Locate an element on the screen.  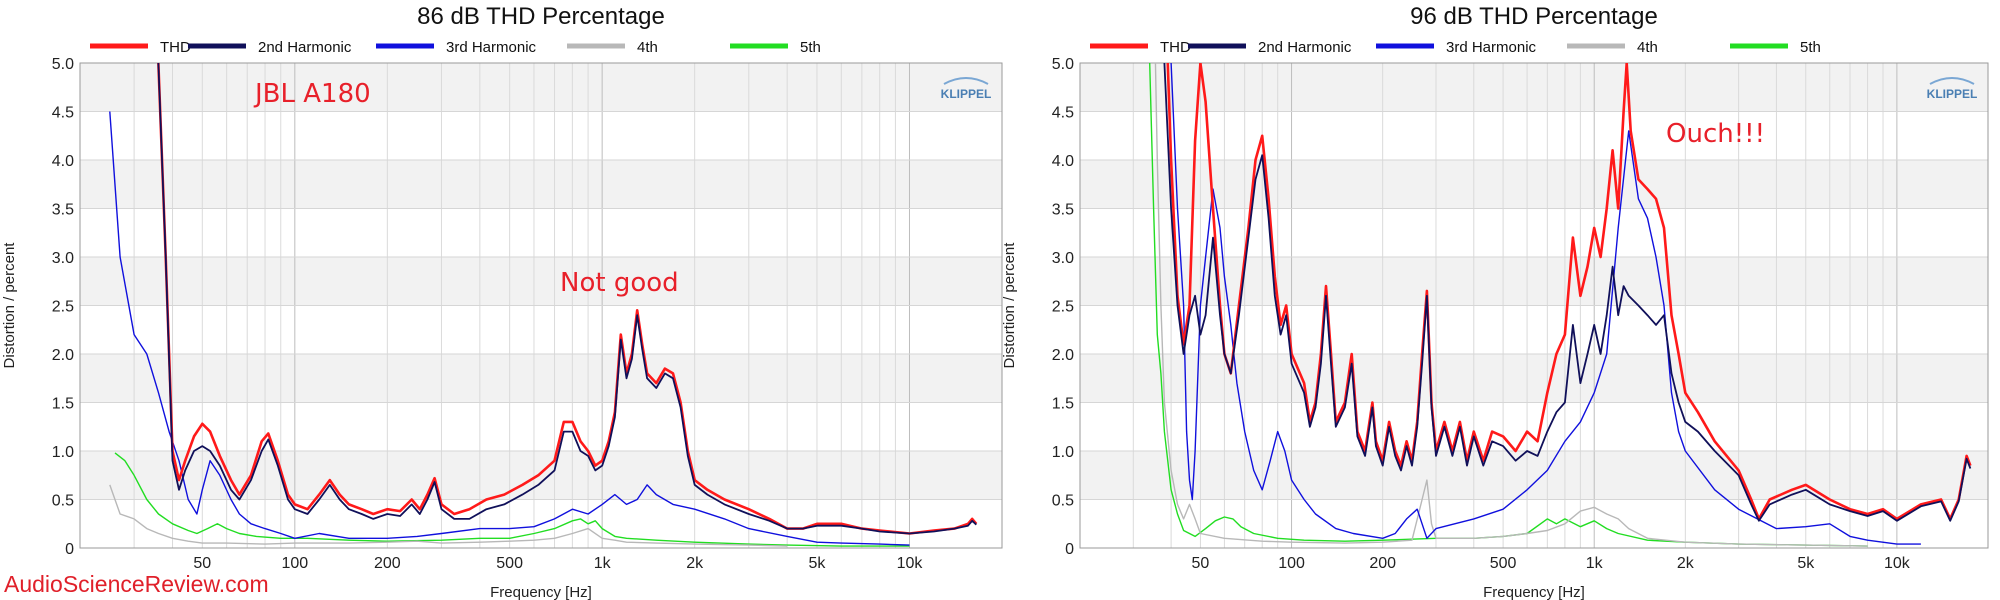
chart-title: 96 dB THD Percentage is located at coordinates (1534, 16).